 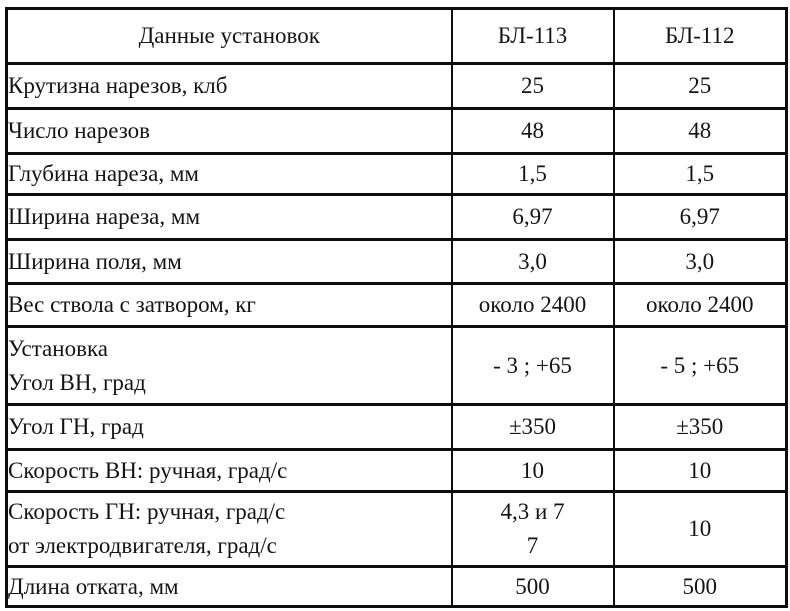 I want to click on cell-bl112: 500, so click(x=700, y=586).